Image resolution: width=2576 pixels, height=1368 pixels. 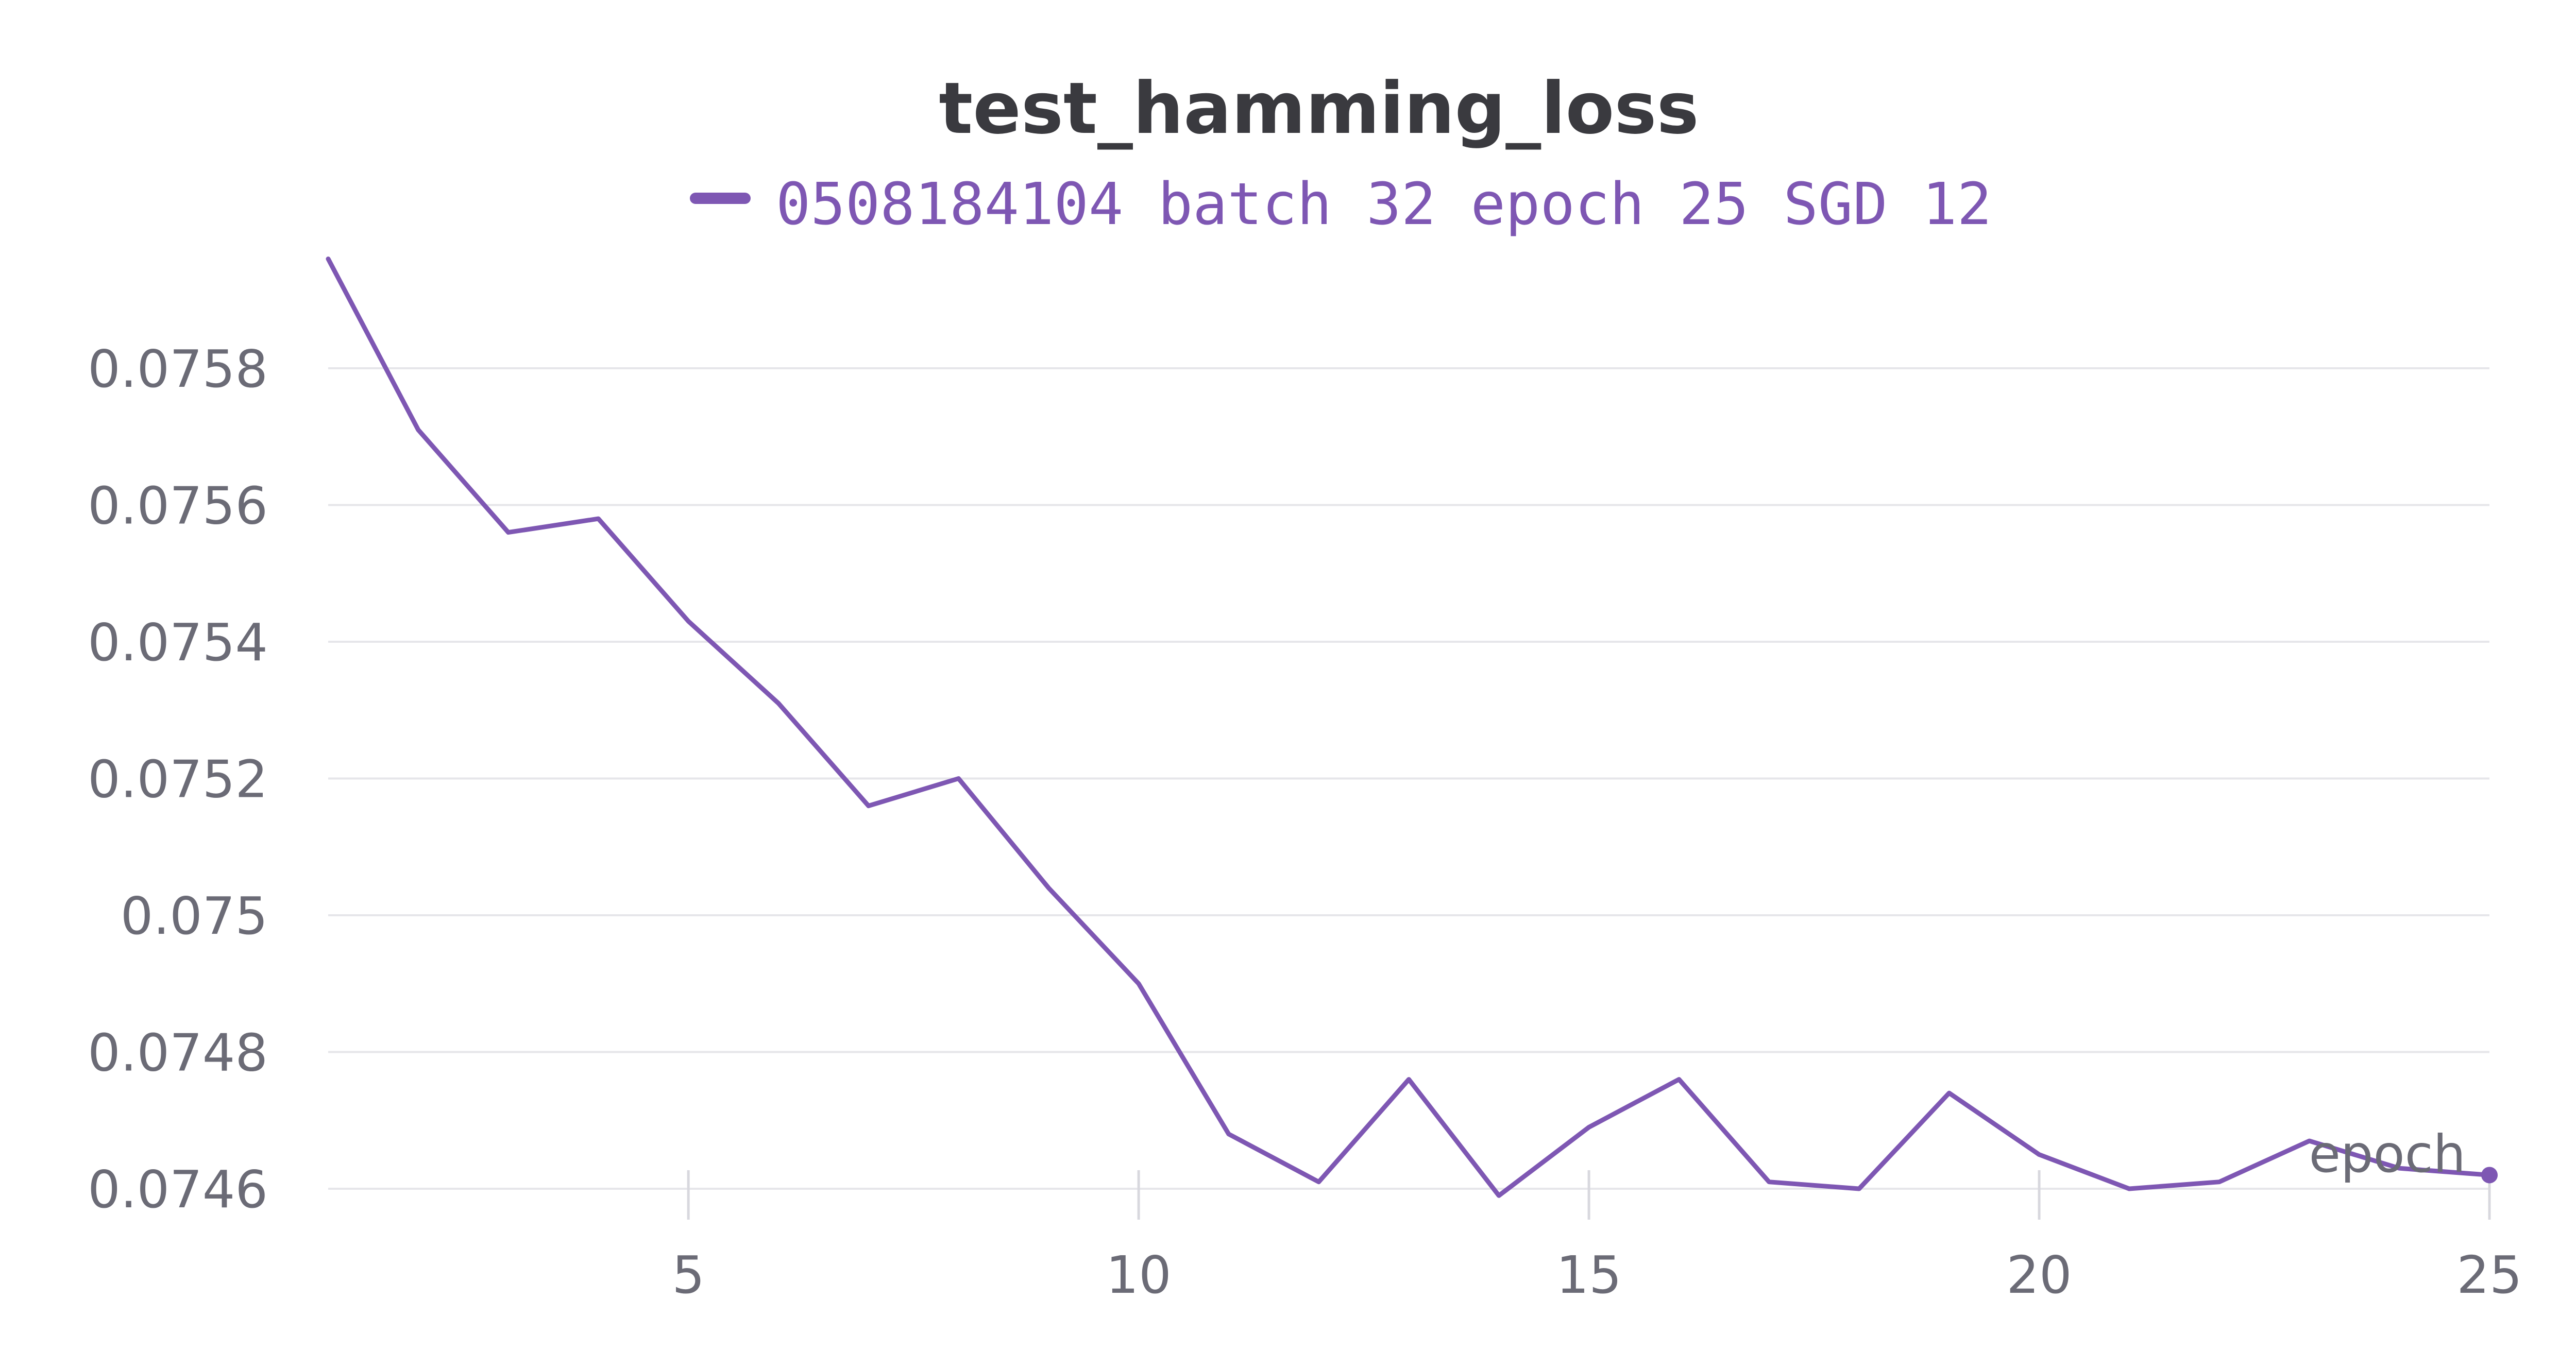 I want to click on x-axis-label: epoch, so click(x=2387, y=1154).